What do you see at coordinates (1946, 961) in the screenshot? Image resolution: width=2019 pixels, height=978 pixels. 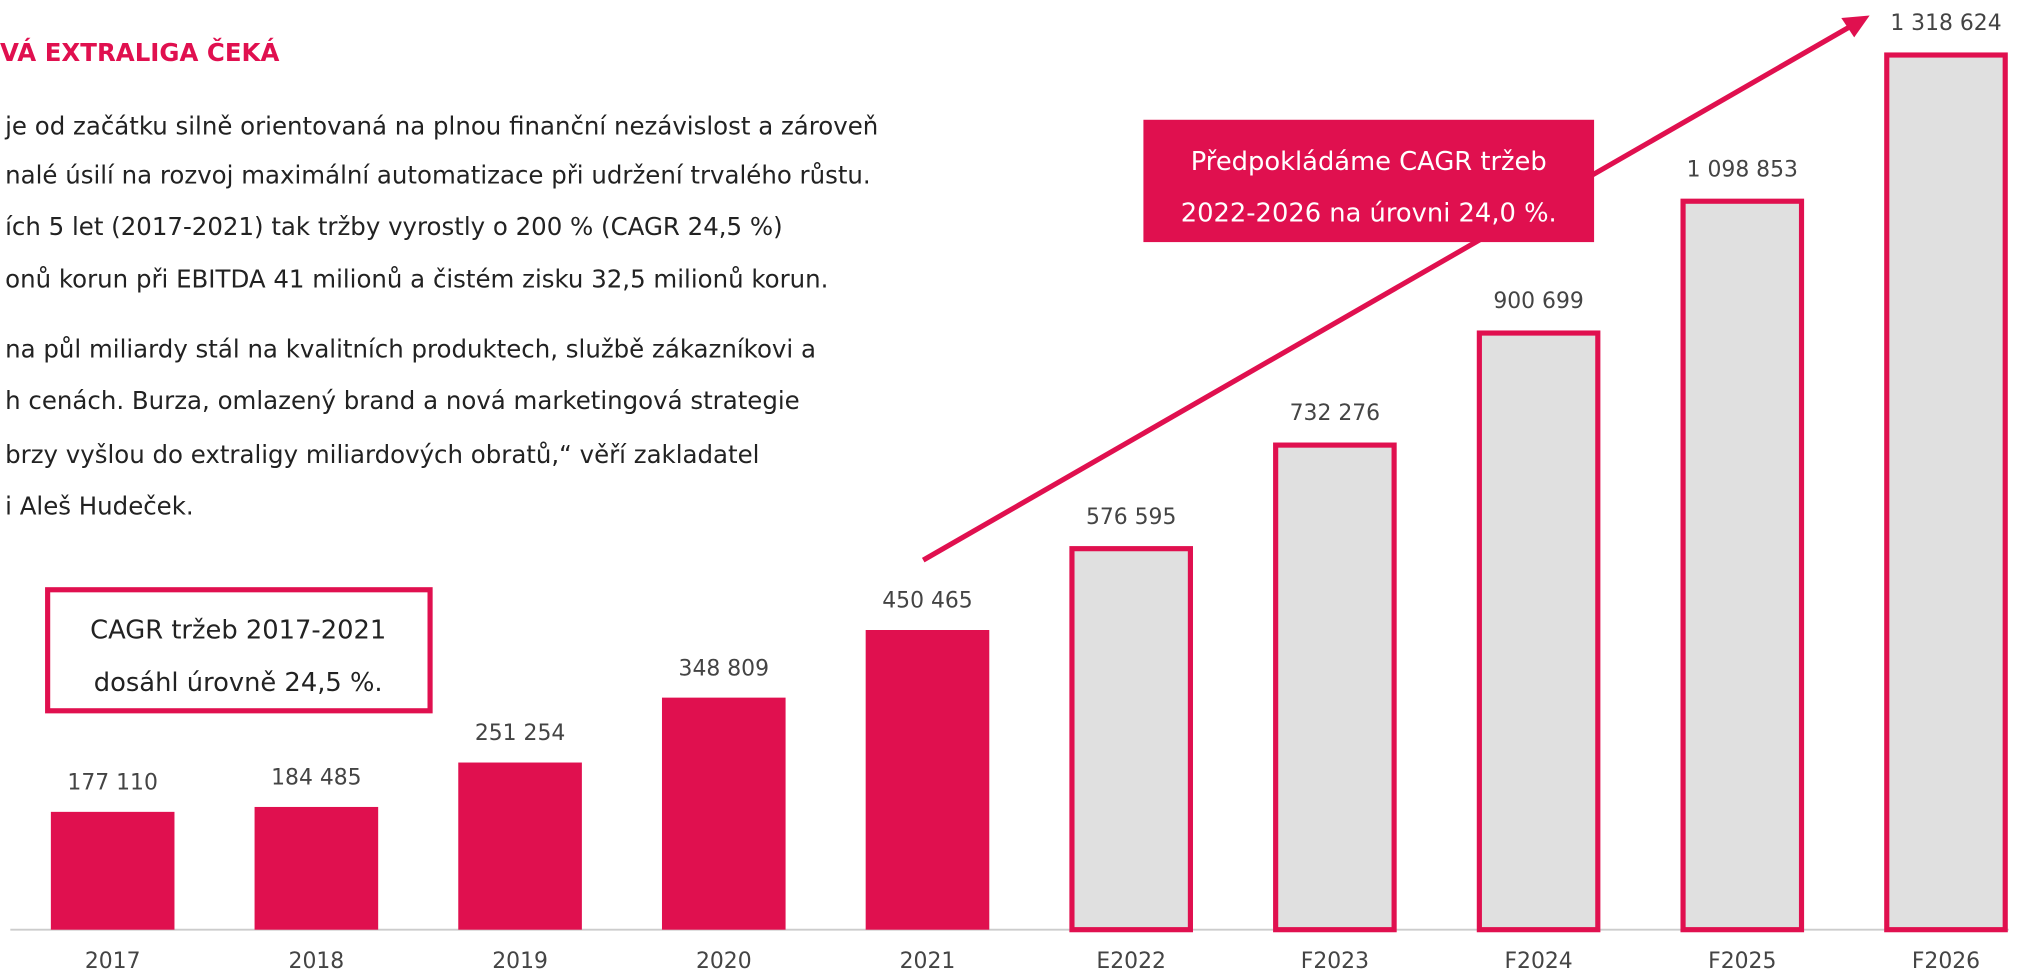 I see `x-tick-label: F2026` at bounding box center [1946, 961].